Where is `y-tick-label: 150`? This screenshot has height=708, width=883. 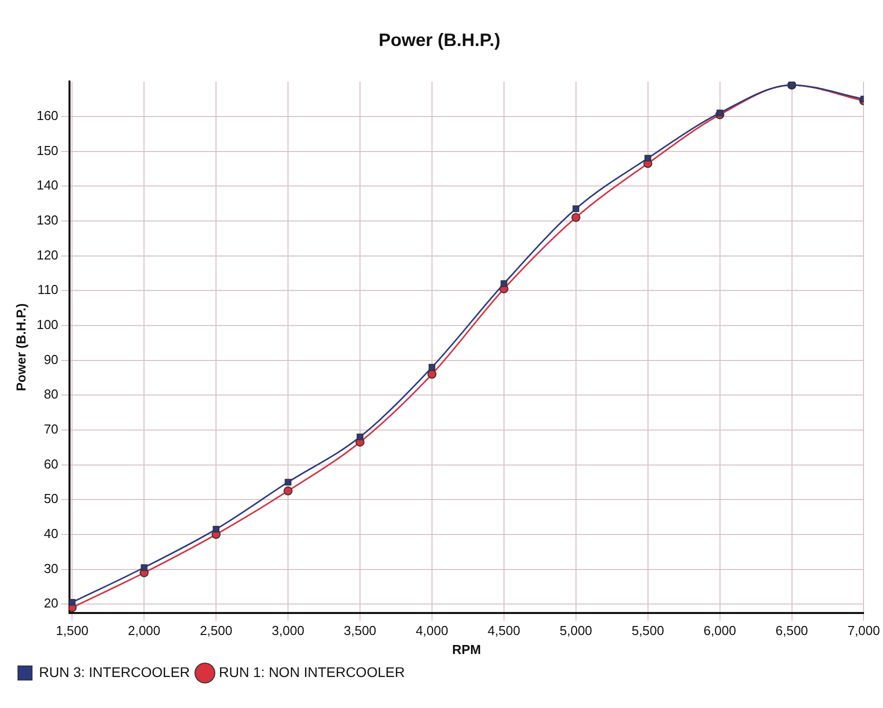 y-tick-label: 150 is located at coordinates (47, 150).